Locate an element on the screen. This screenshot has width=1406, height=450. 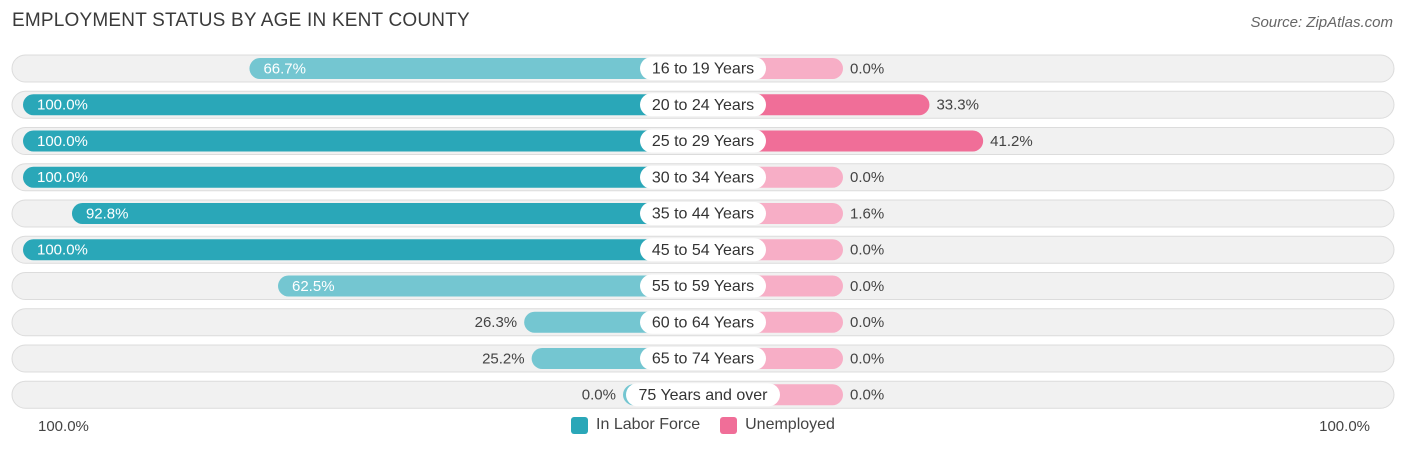
legend-swatch-labor is located at coordinates (580, 425).